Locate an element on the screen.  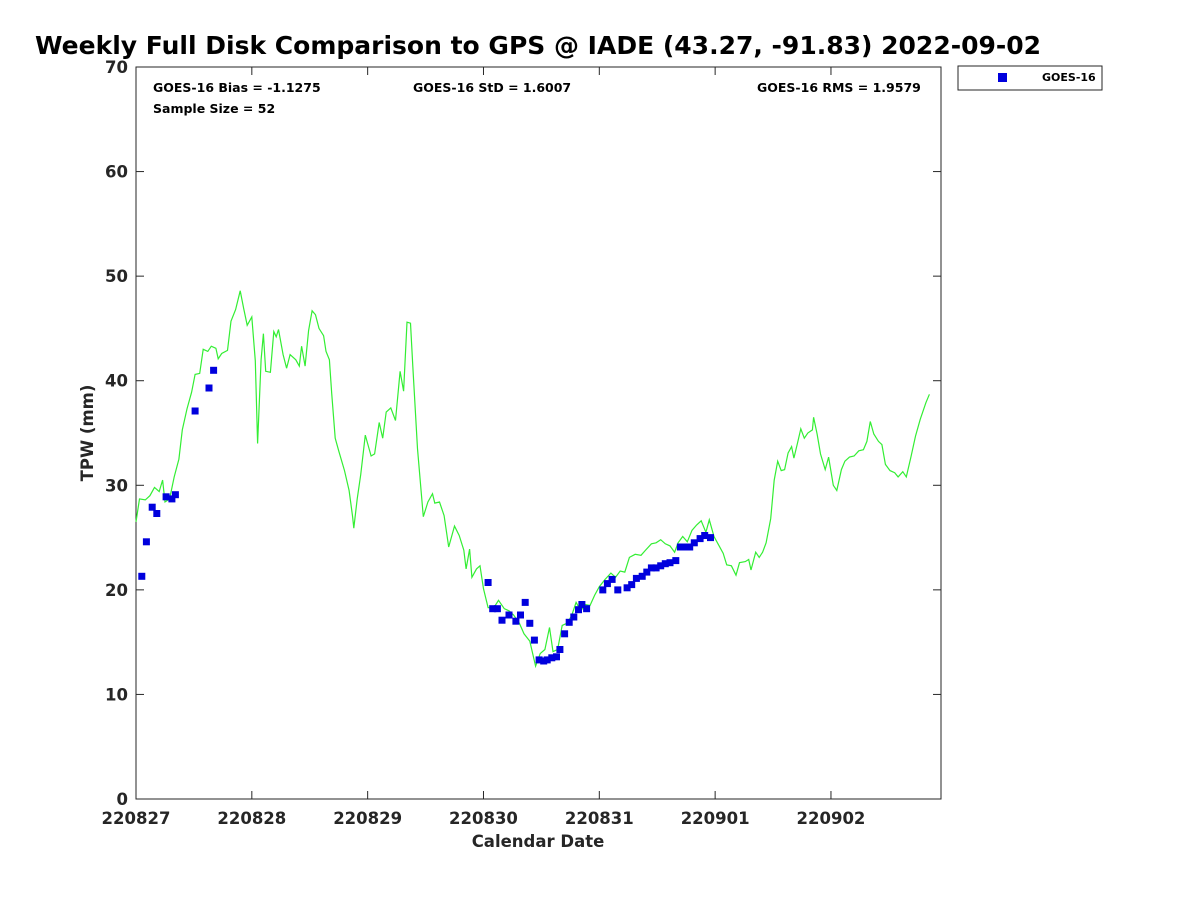
x-tick-label: 220902 is located at coordinates (831, 818).